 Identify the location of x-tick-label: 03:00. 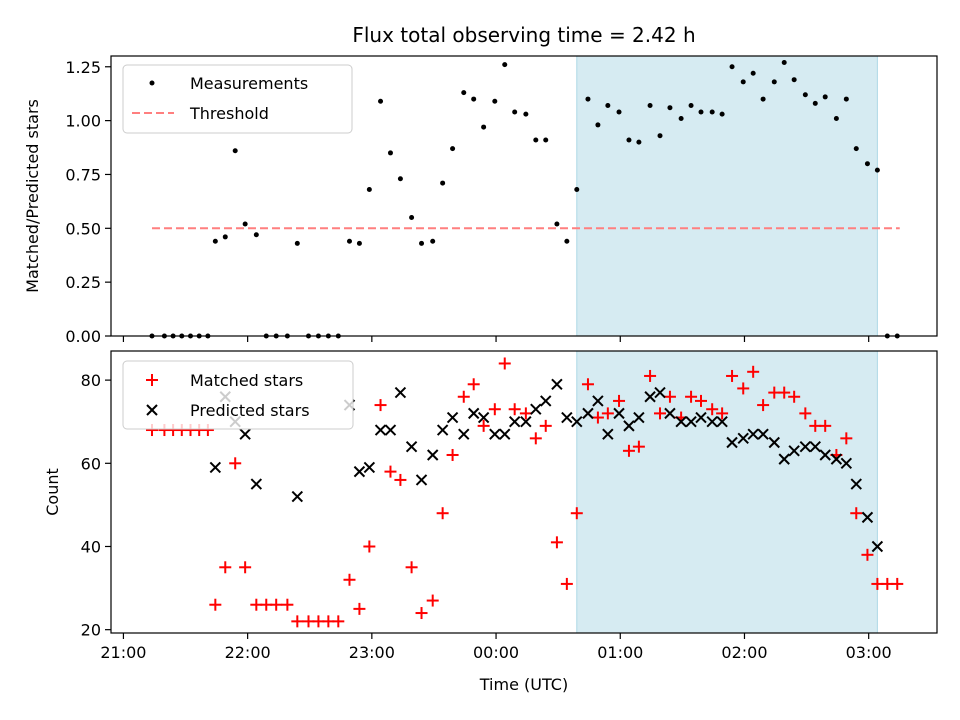
(869, 652).